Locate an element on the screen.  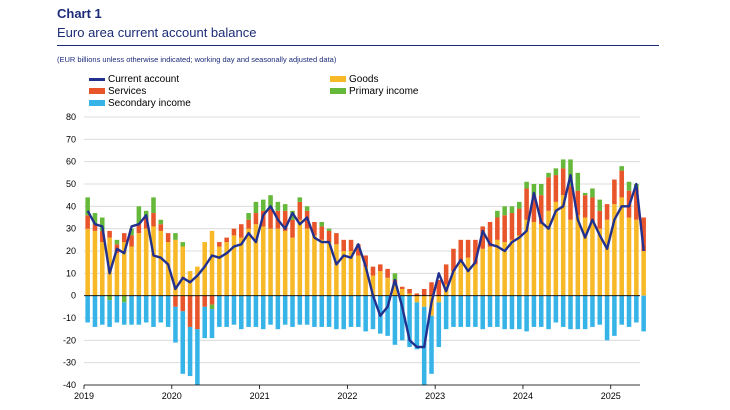
y-tick-label: 80 is located at coordinates (71, 117).